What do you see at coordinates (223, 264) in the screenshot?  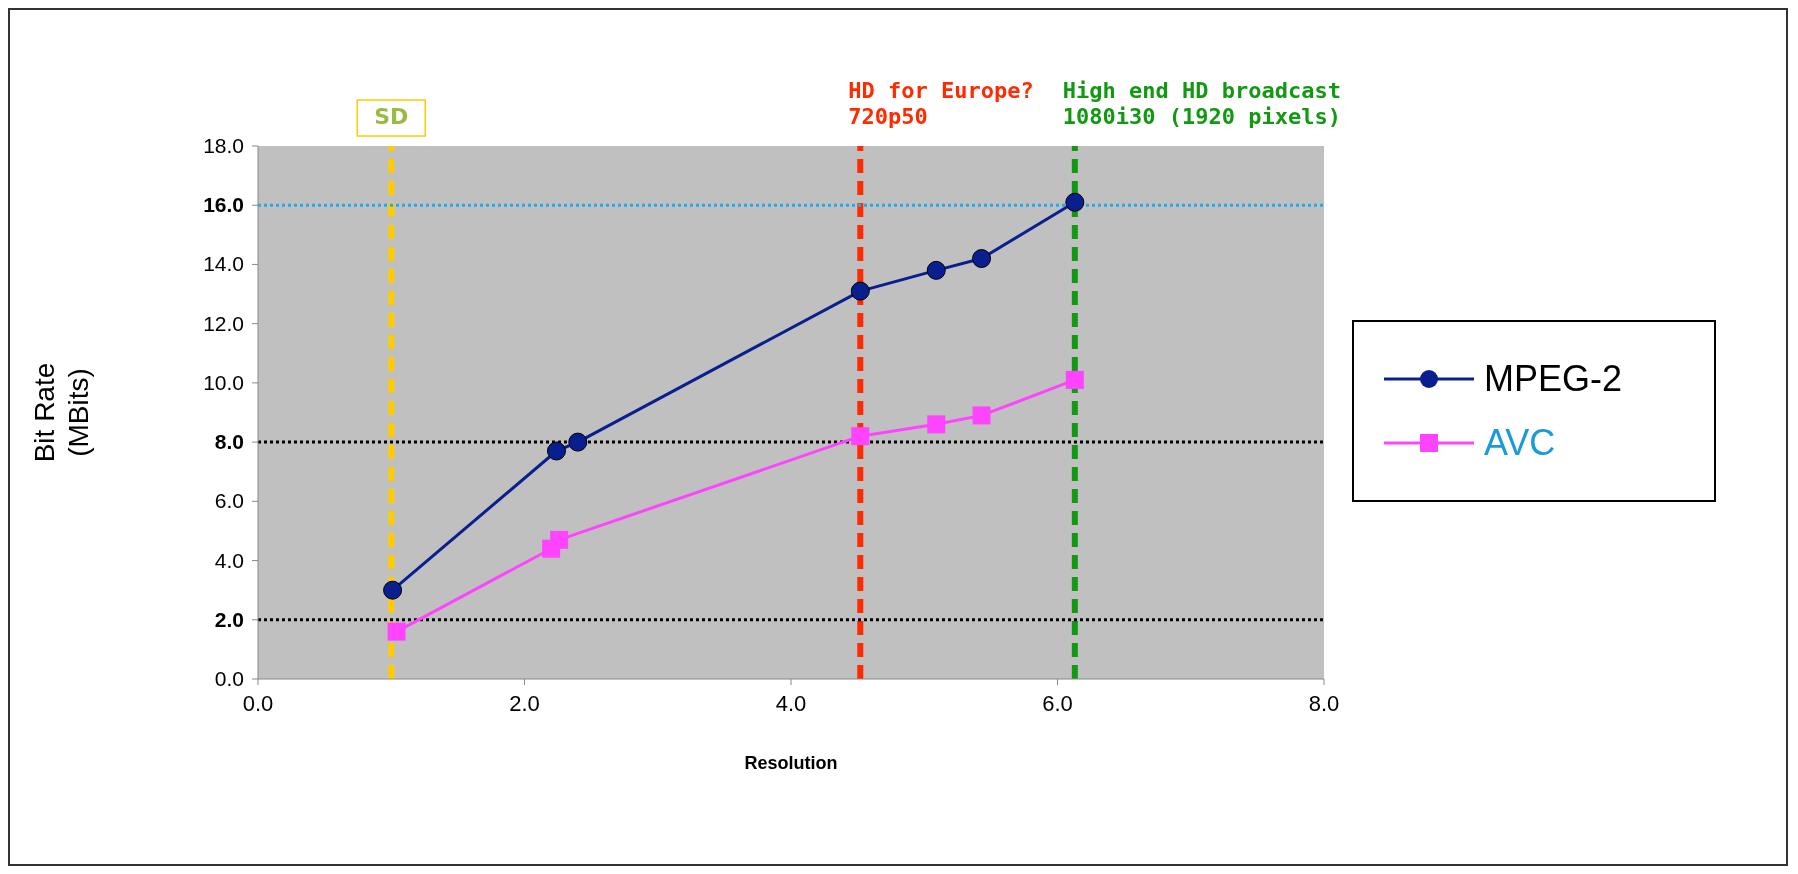 I see `y-tick-label: 14.0` at bounding box center [223, 264].